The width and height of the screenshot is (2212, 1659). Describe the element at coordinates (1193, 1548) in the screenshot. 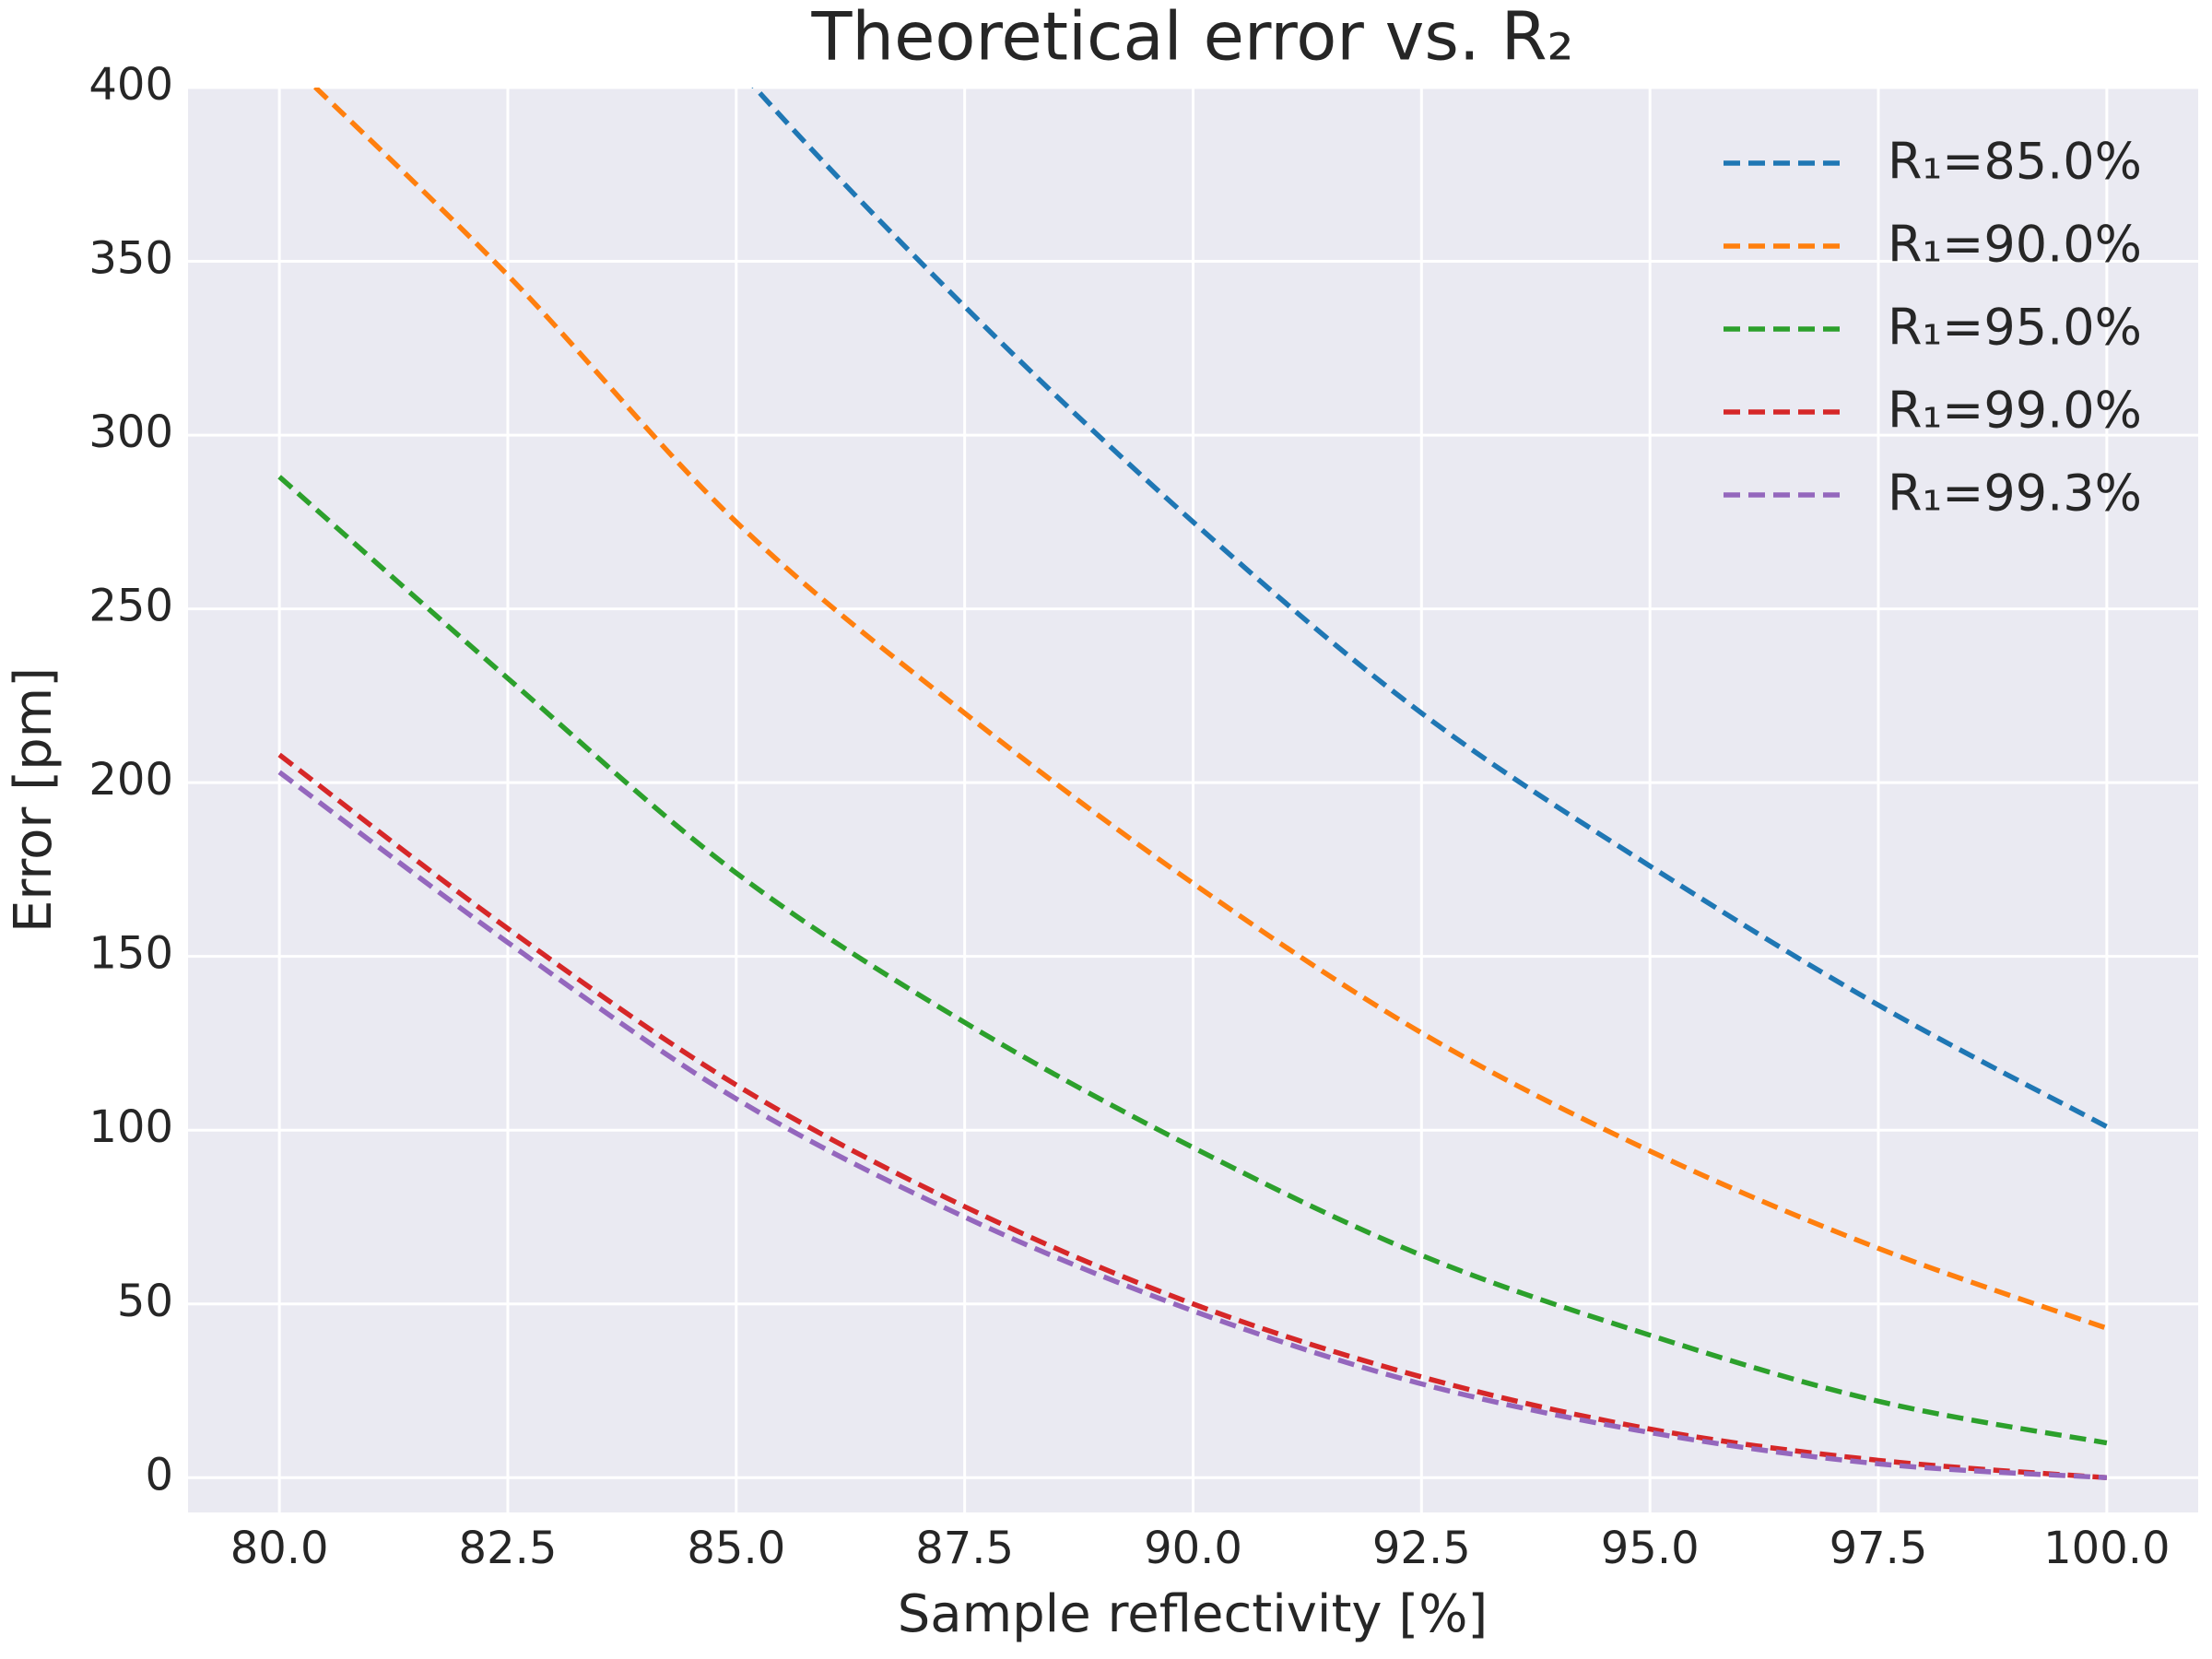

I see `x-tick-label: 90.0` at that location.